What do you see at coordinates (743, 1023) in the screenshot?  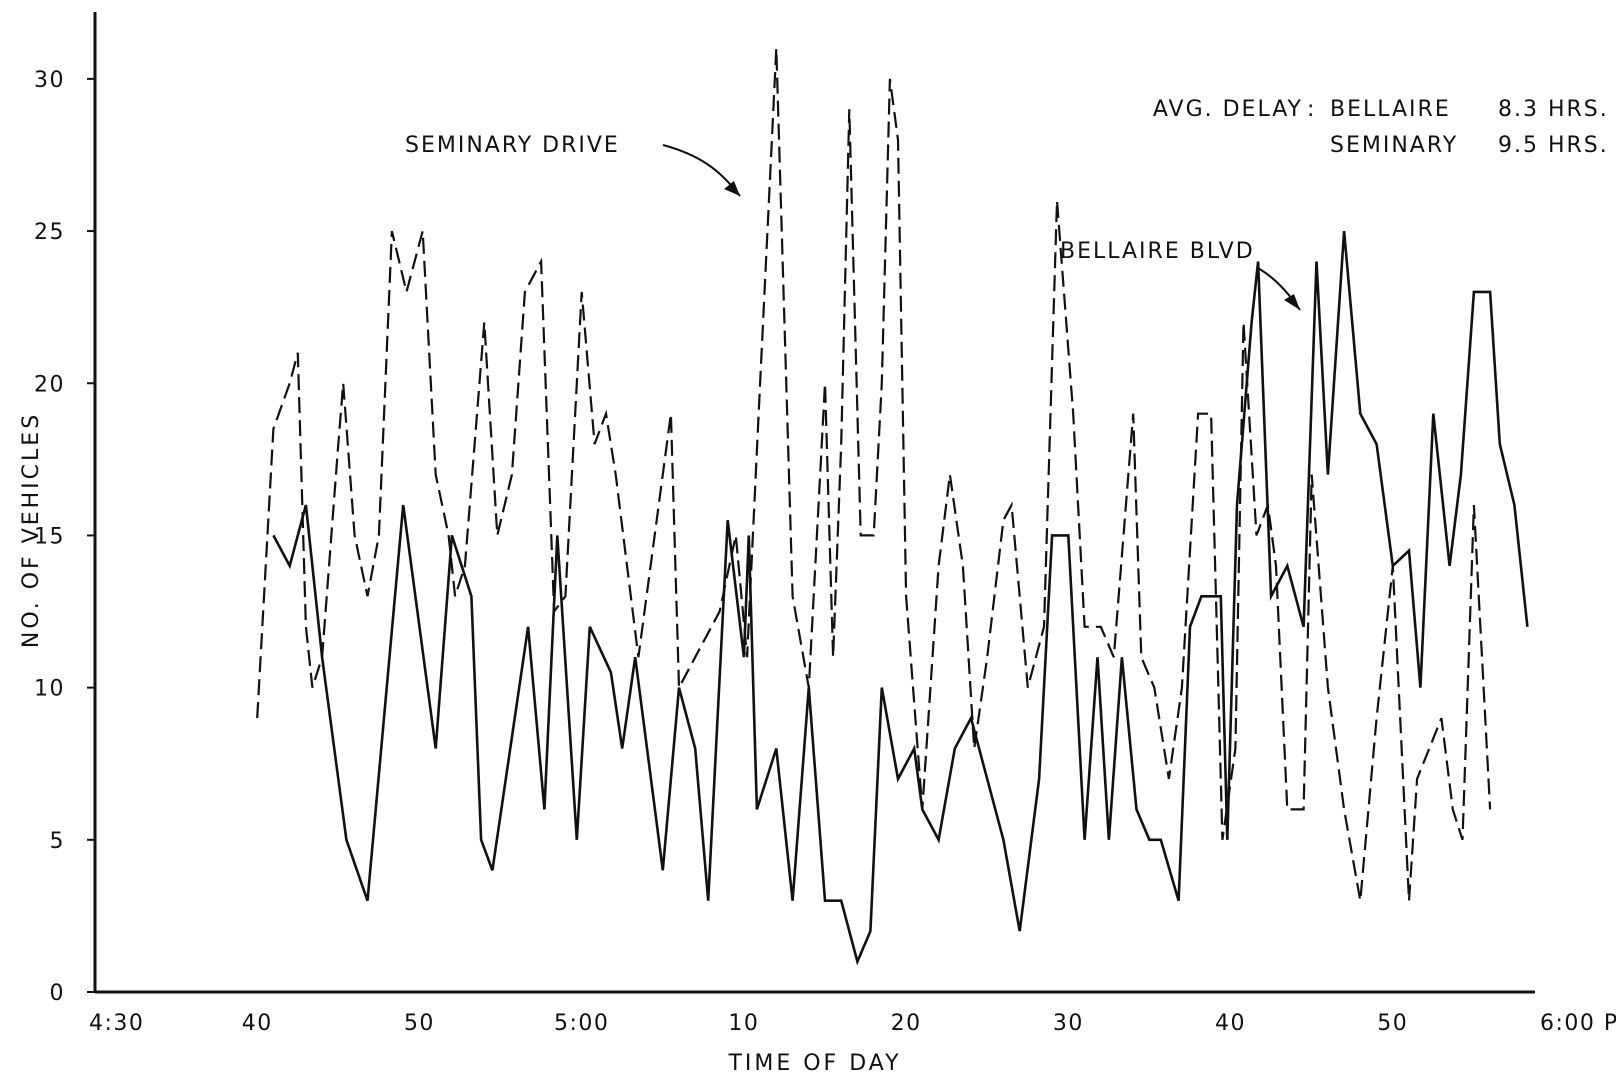 I see `x-tick-label-40: 10` at bounding box center [743, 1023].